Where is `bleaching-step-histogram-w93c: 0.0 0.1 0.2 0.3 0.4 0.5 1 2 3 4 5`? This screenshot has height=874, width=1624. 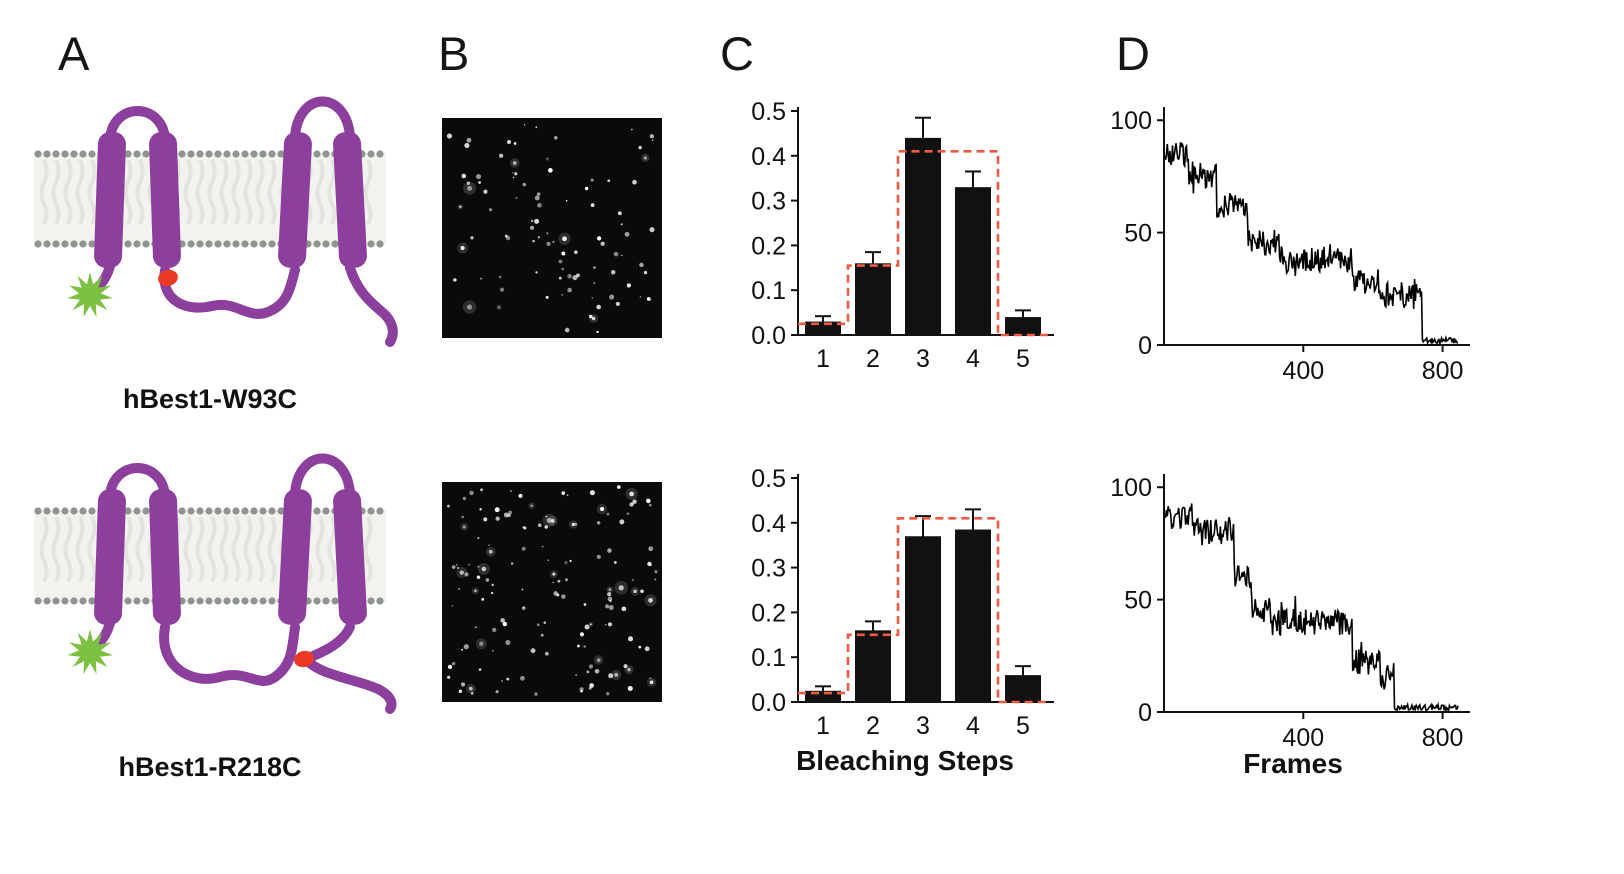
bleaching-step-histogram-w93c: 0.0 0.1 0.2 0.3 0.4 0.5 1 2 3 4 5 is located at coordinates (902, 235).